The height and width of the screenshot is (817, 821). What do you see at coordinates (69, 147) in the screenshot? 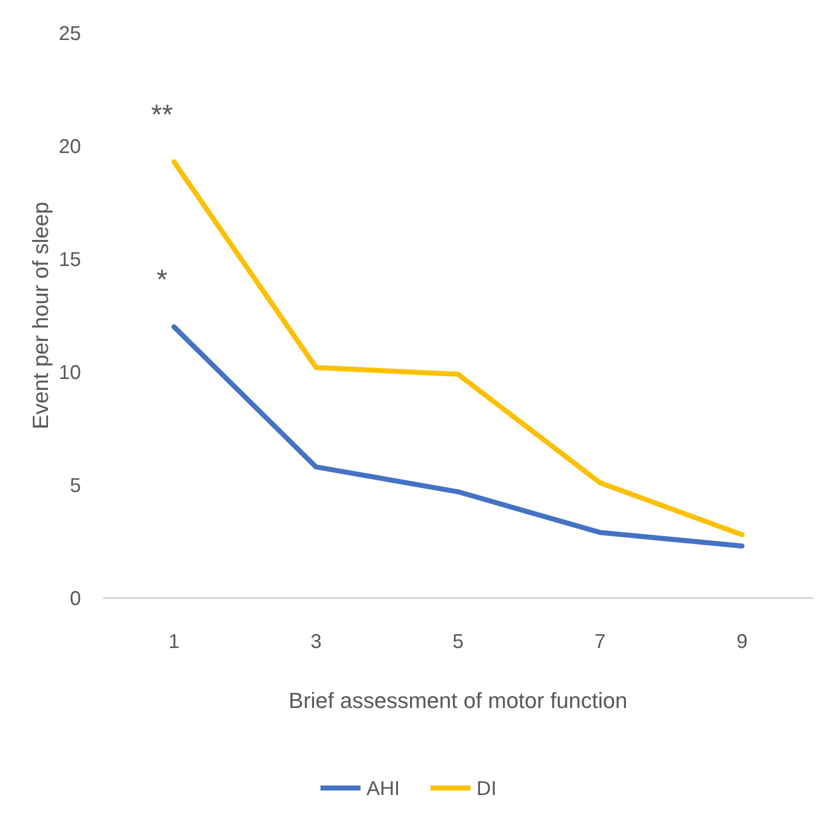
I see `y-tick-label: 20` at bounding box center [69, 147].